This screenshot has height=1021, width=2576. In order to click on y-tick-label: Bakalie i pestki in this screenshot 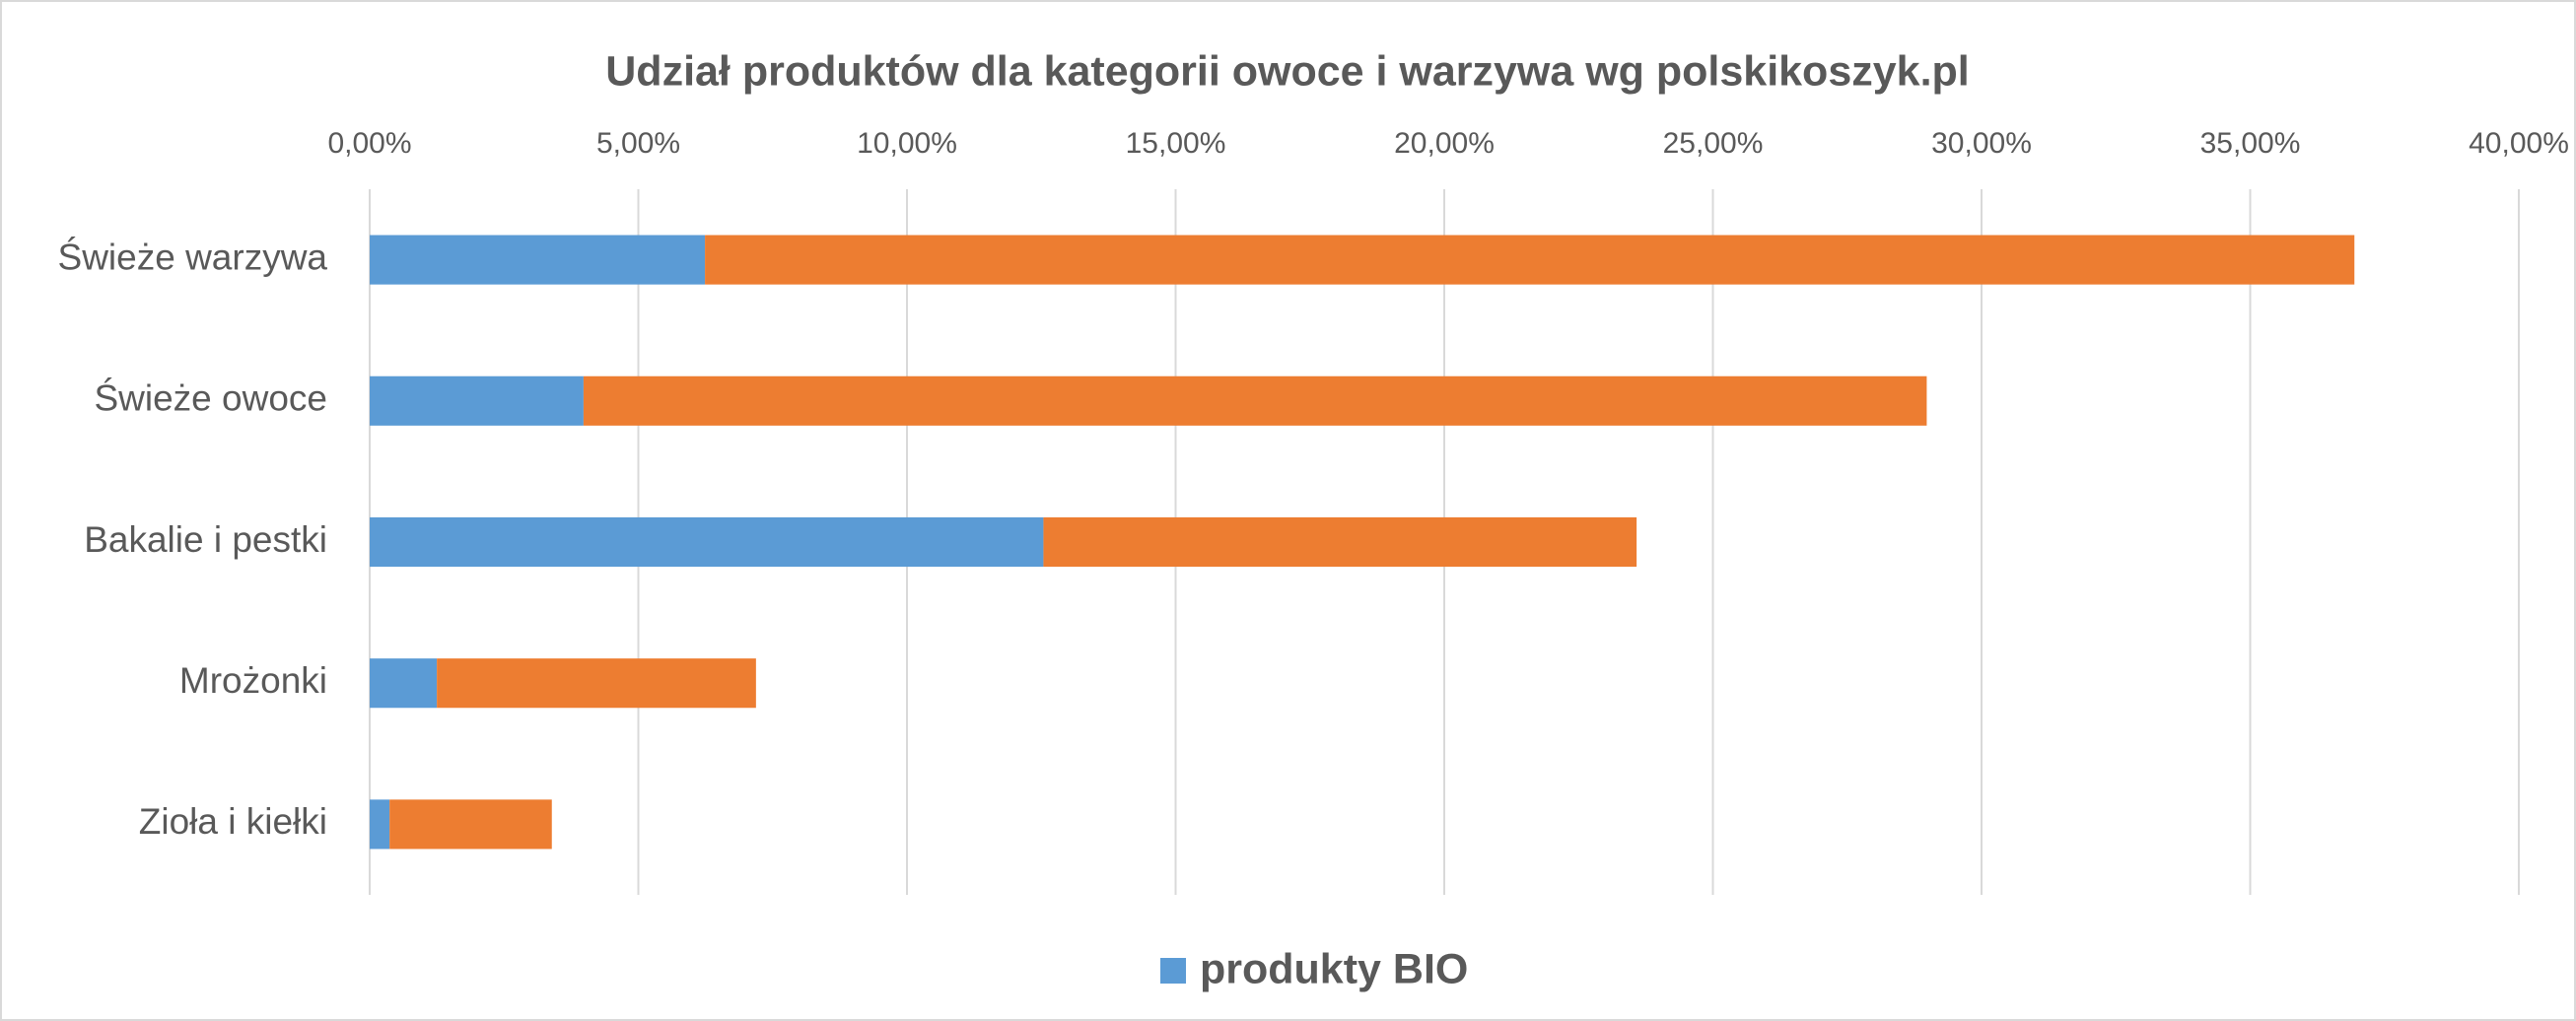, I will do `click(206, 539)`.